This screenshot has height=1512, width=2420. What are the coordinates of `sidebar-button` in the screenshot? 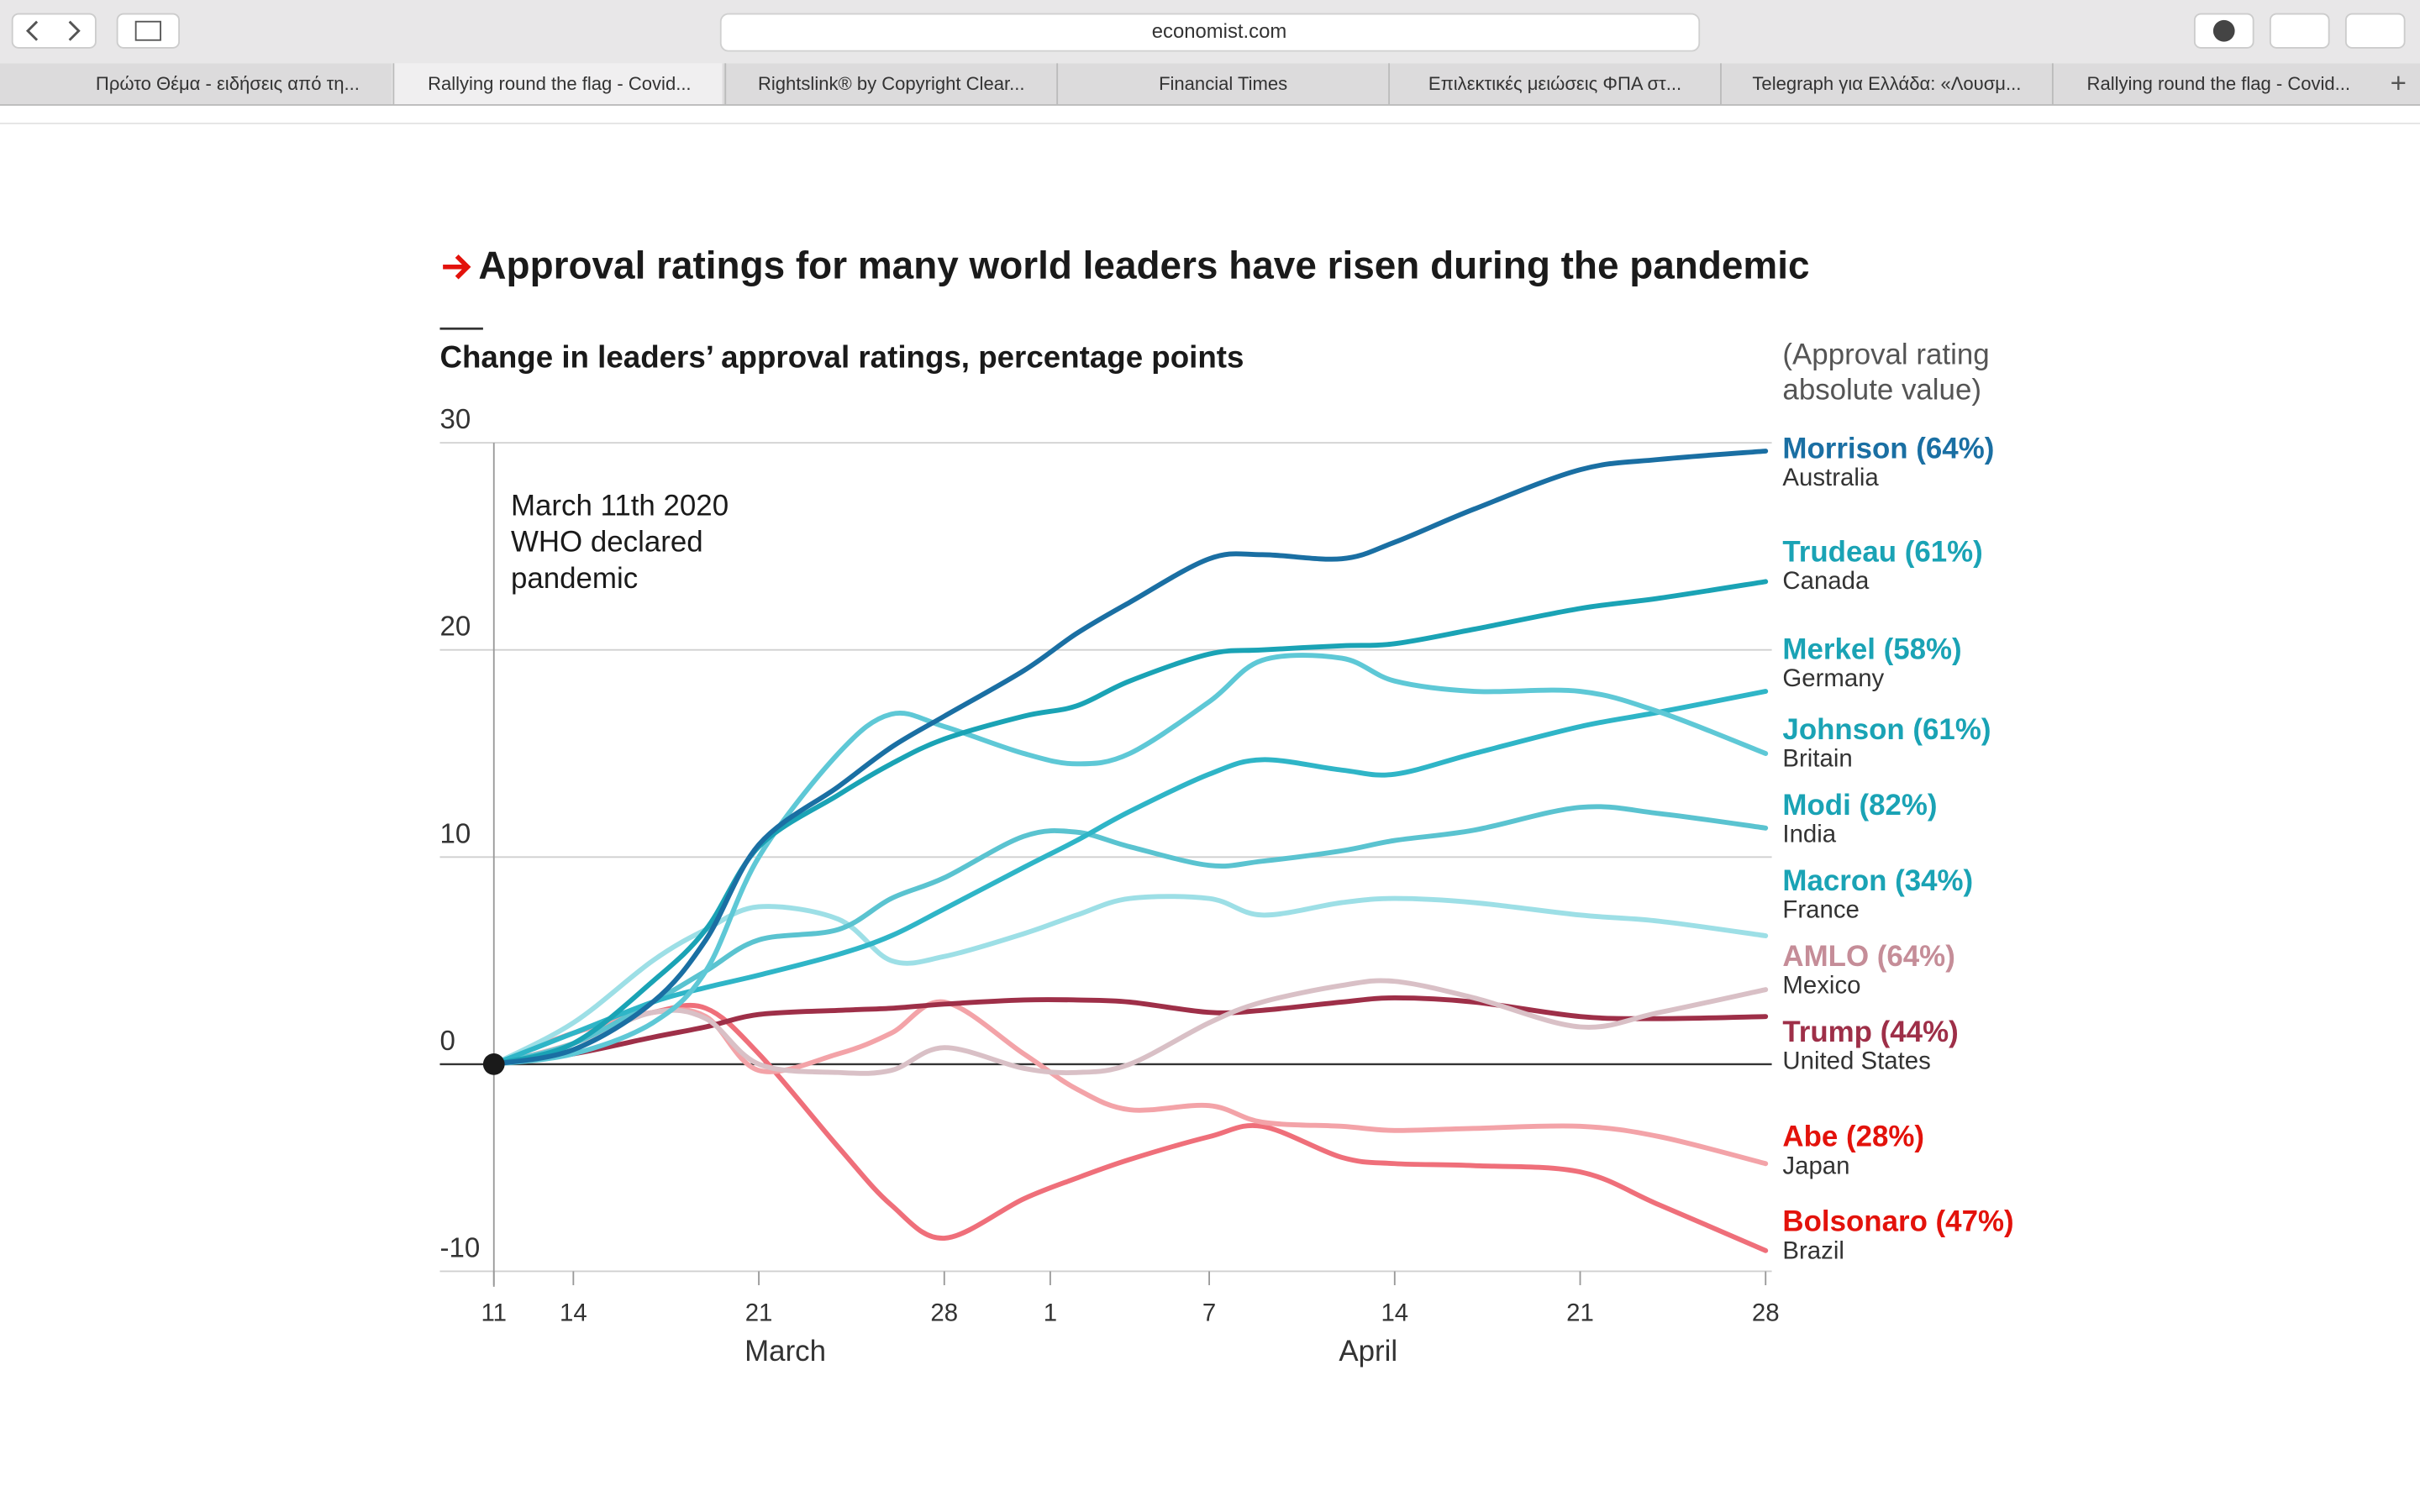 It's located at (148, 31).